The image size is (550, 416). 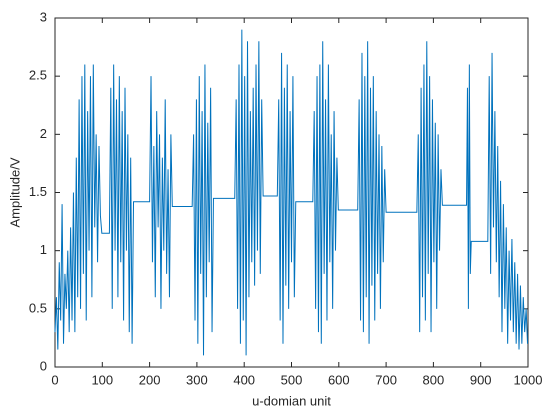 I want to click on x-tick-label: 700, so click(x=386, y=379).